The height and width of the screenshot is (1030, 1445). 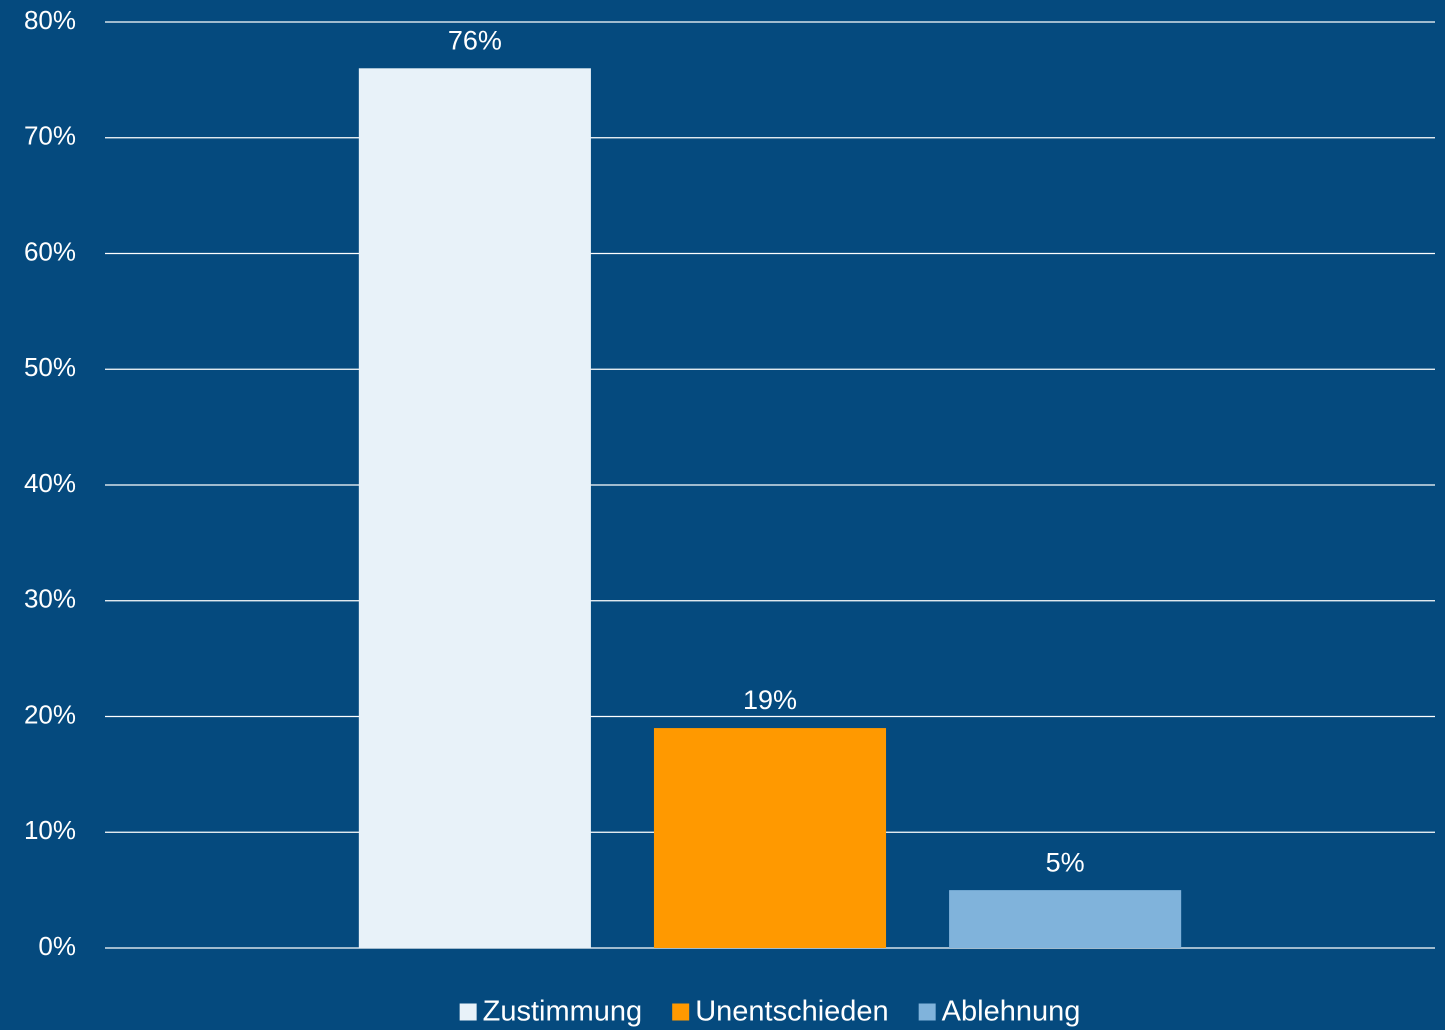 I want to click on value-label: 19%, so click(x=770, y=700).